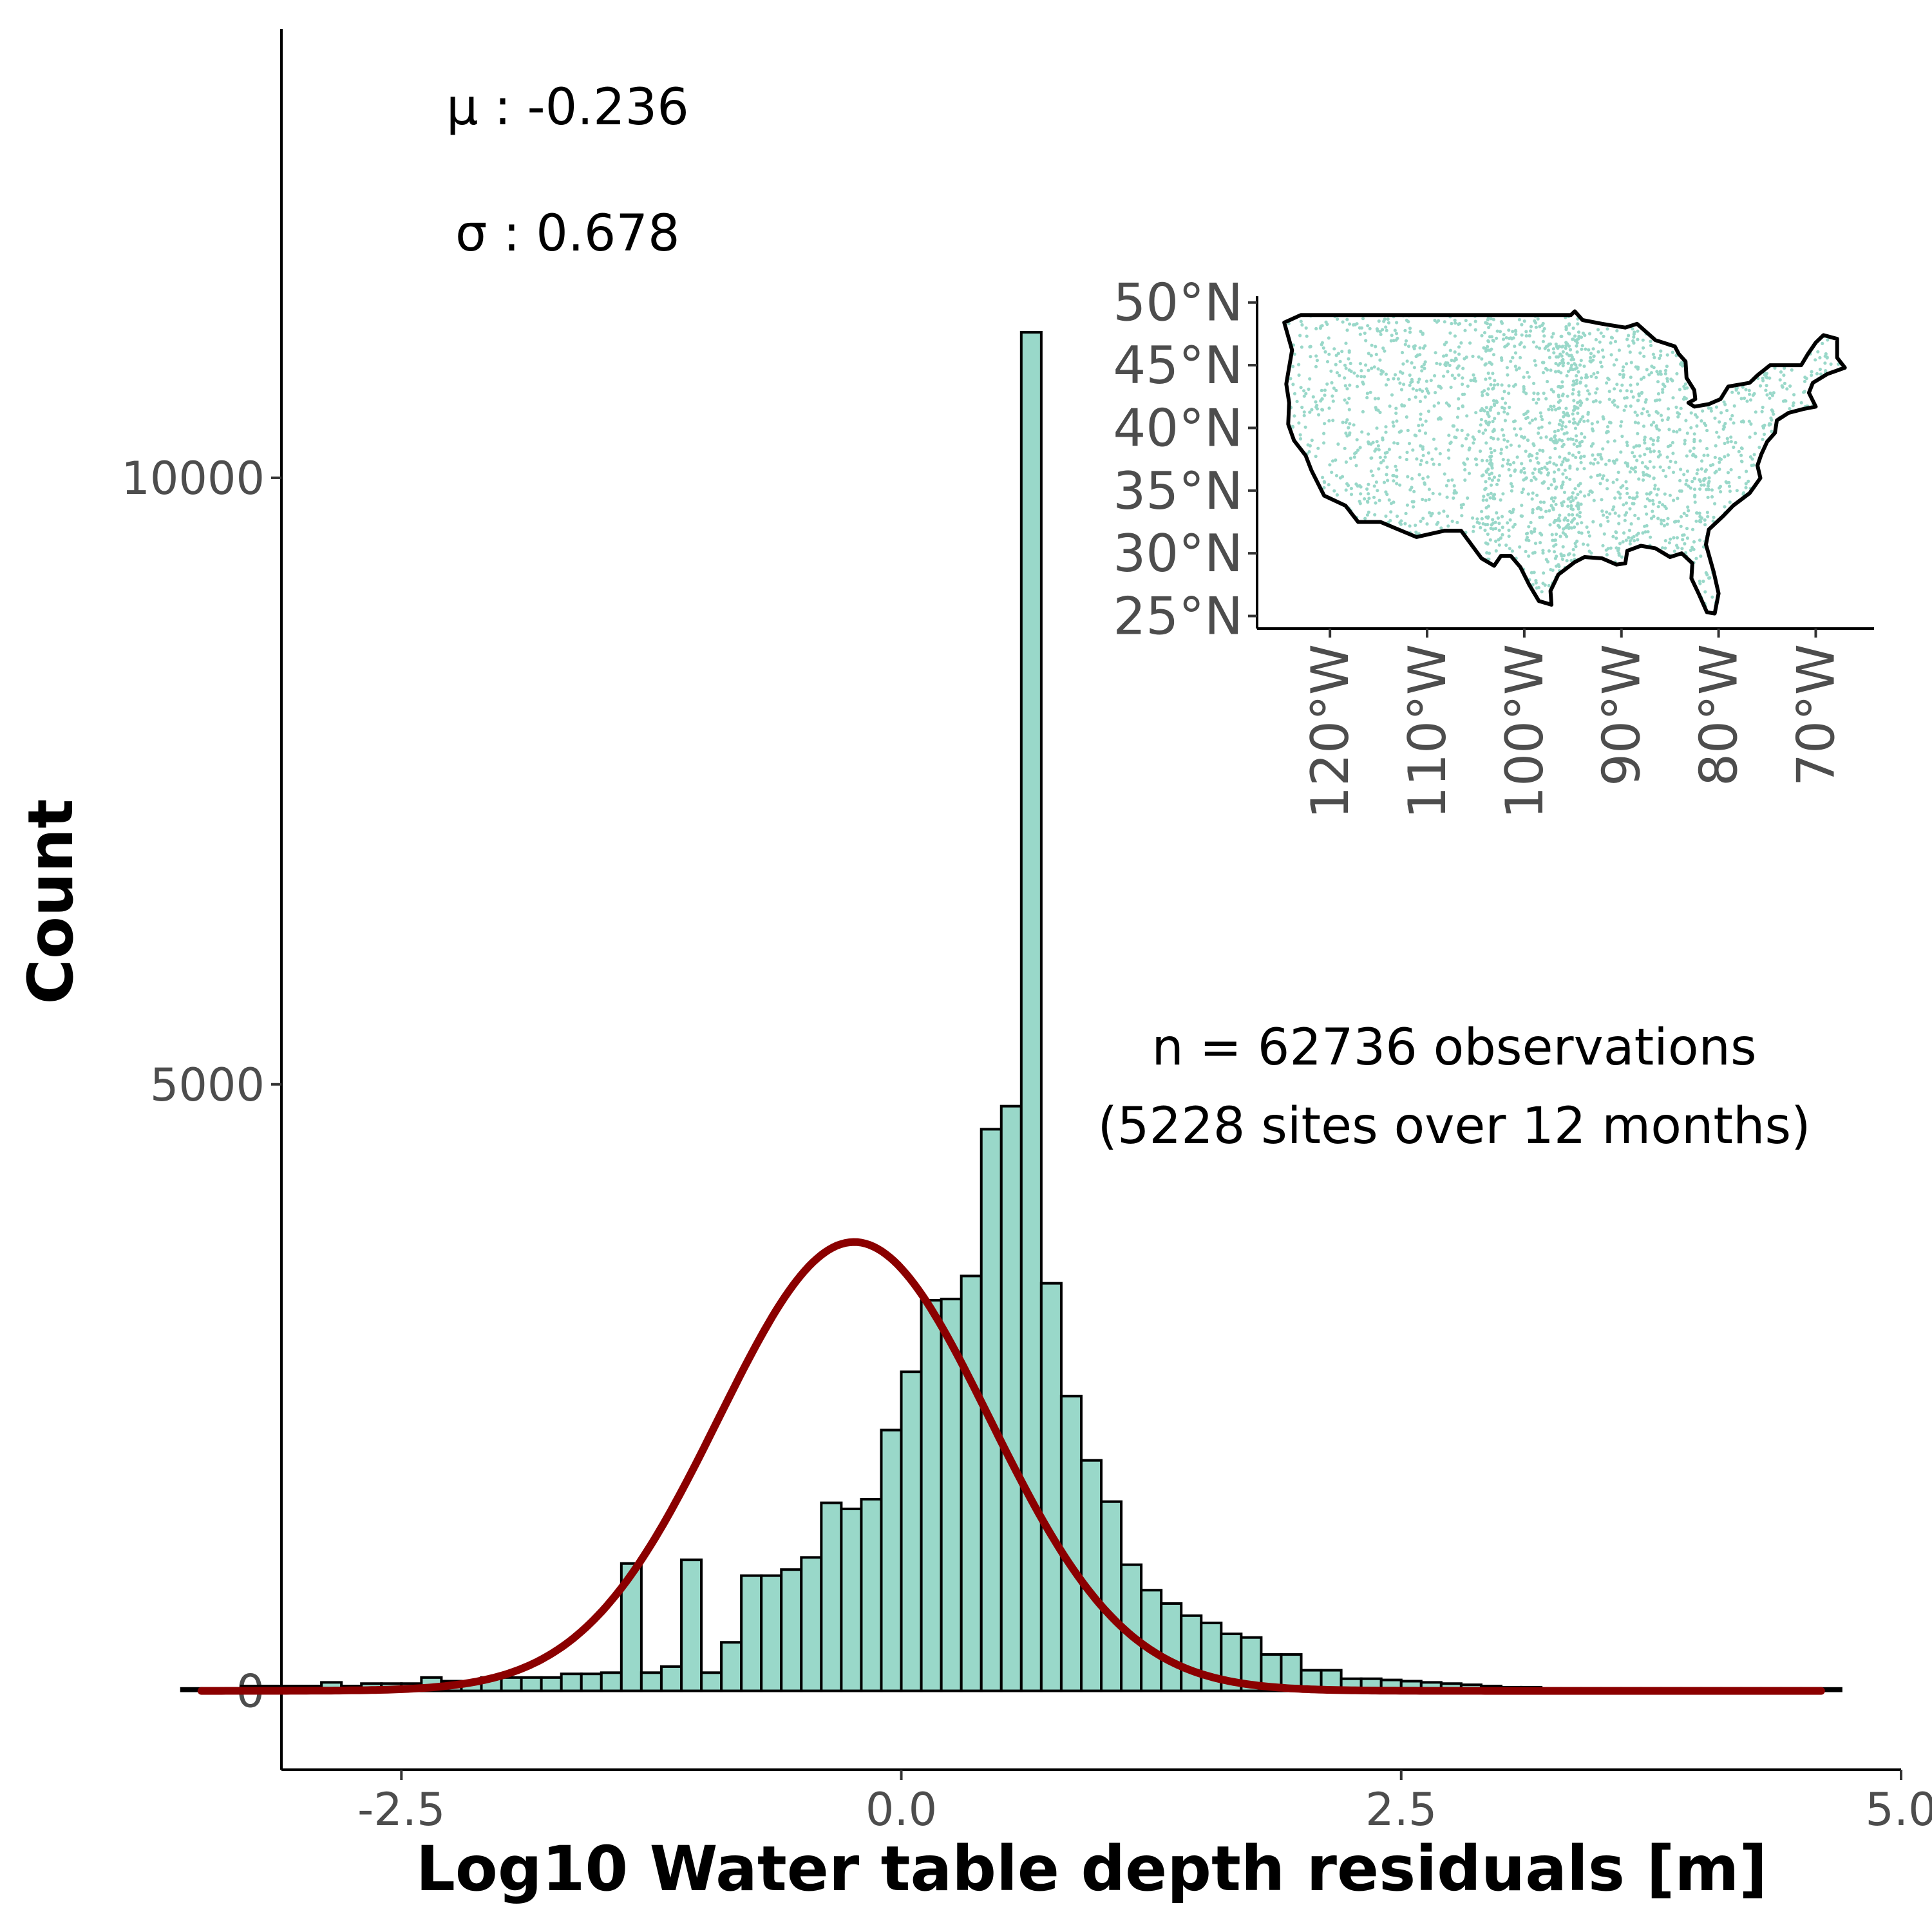 This screenshot has height=1932, width=1932. What do you see at coordinates (1564, 463) in the screenshot?
I see `us-outline` at bounding box center [1564, 463].